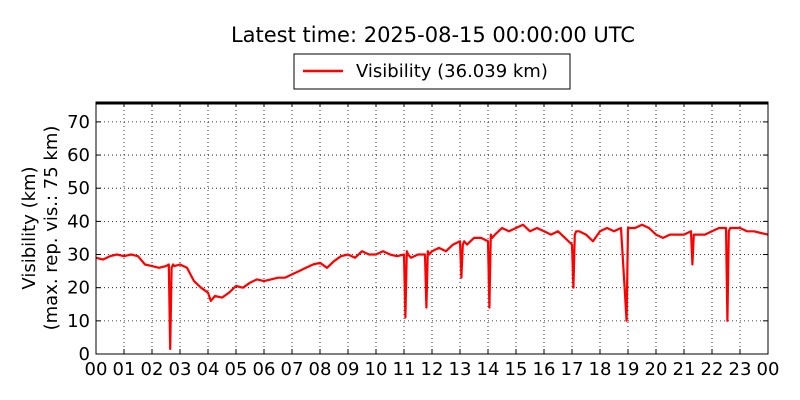  What do you see at coordinates (628, 369) in the screenshot?
I see `x-tick-label: 19` at bounding box center [628, 369].